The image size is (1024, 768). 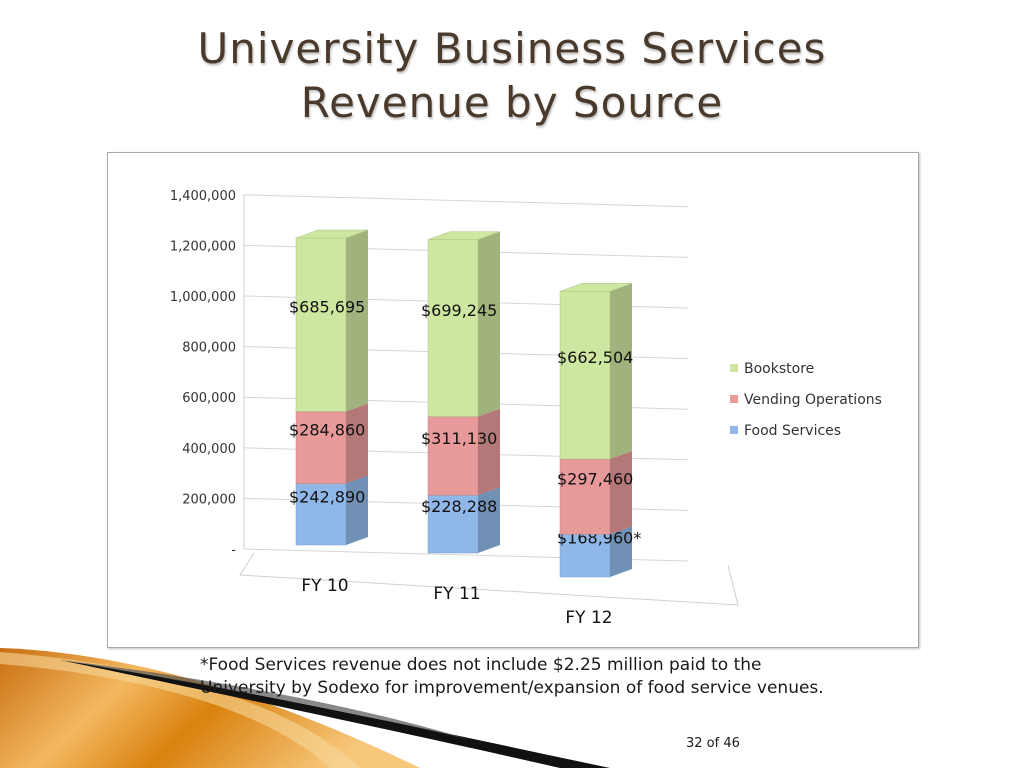 What do you see at coordinates (813, 400) in the screenshot?
I see `legend-label: Vending Operations` at bounding box center [813, 400].